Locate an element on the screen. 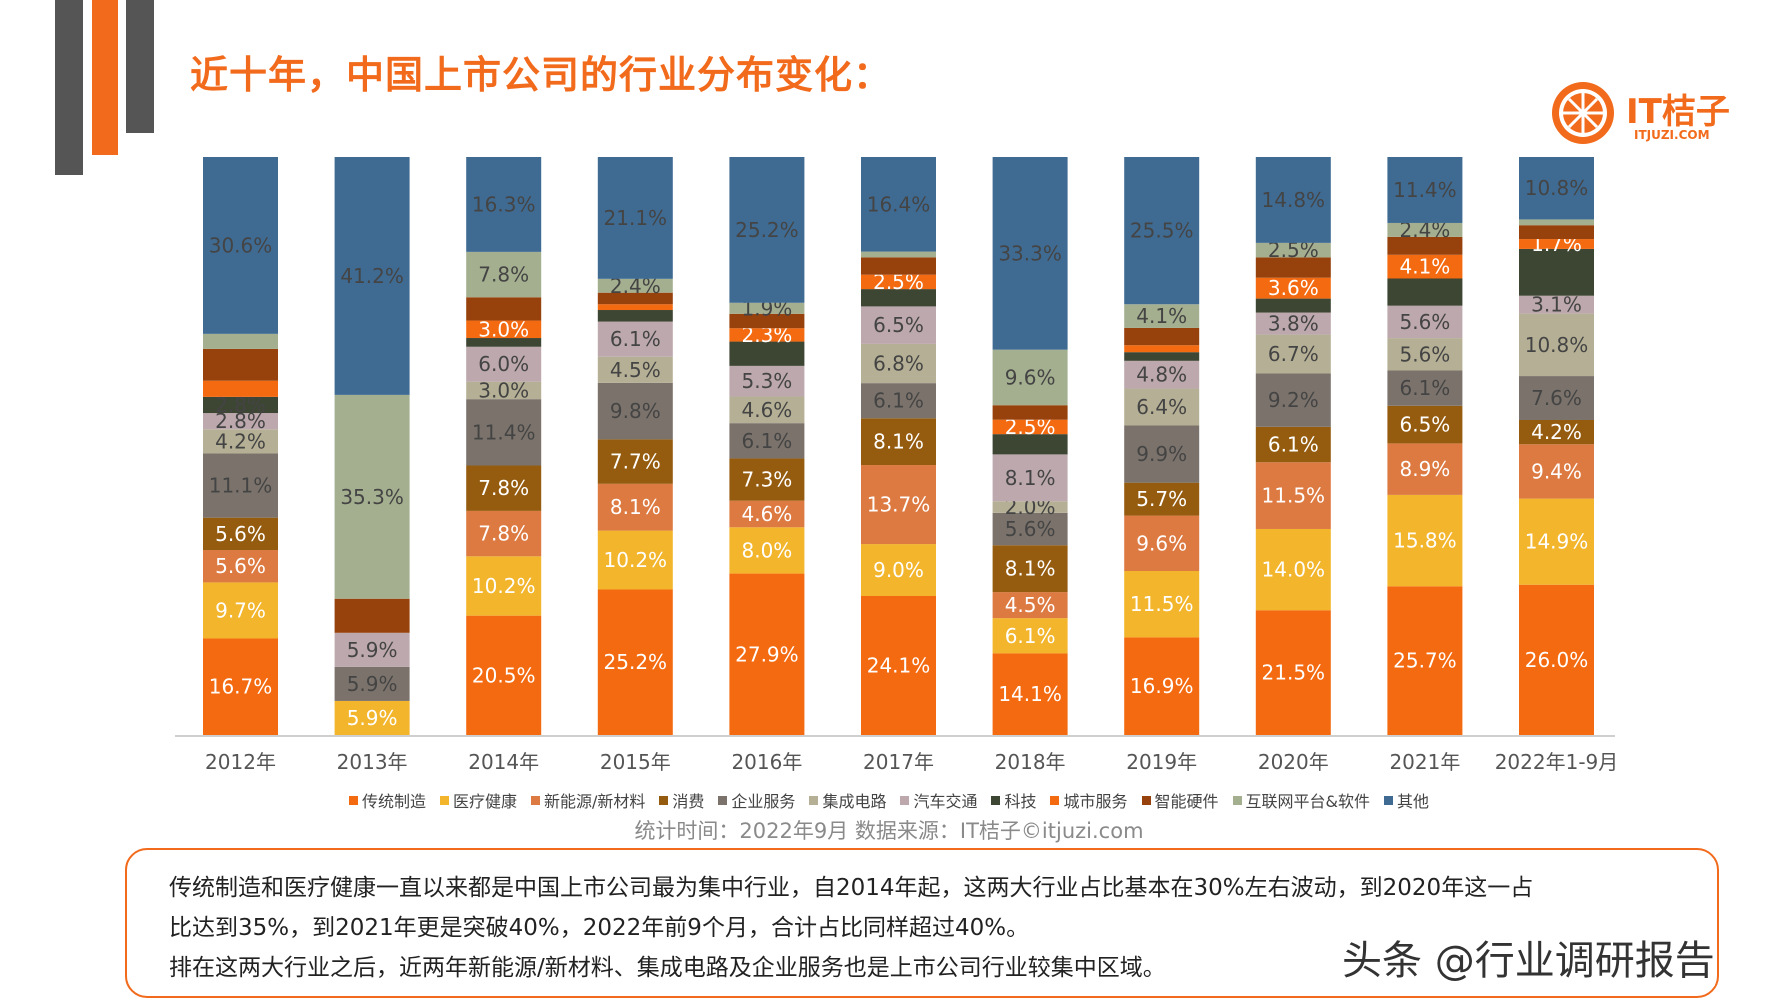  data-label: 25.7% is located at coordinates (1425, 661).